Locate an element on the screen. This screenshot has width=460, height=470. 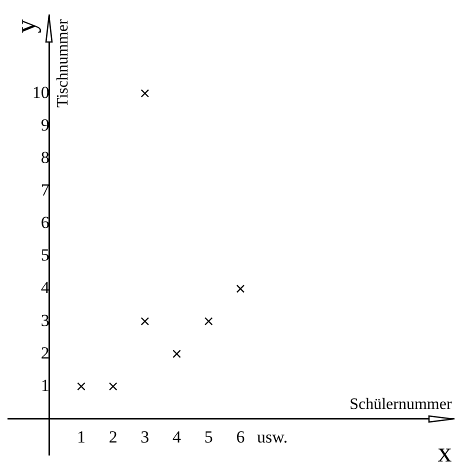
x-tick-label: 2 is located at coordinates (113, 437).